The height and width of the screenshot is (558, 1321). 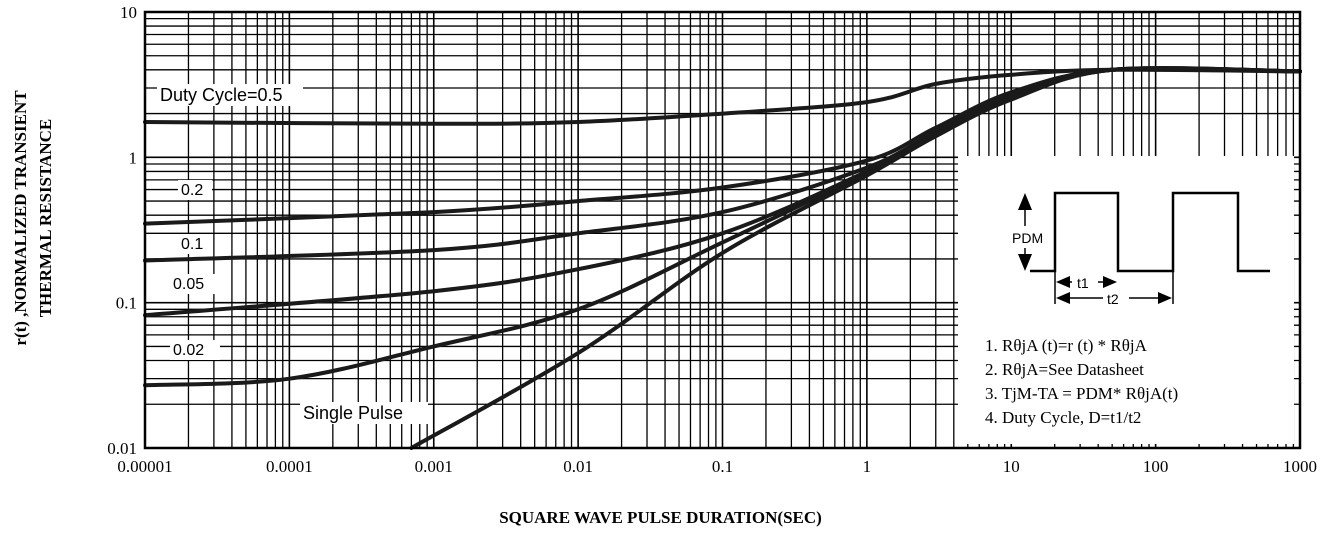 What do you see at coordinates (353, 413) in the screenshot?
I see `curve-label: Single Pulse` at bounding box center [353, 413].